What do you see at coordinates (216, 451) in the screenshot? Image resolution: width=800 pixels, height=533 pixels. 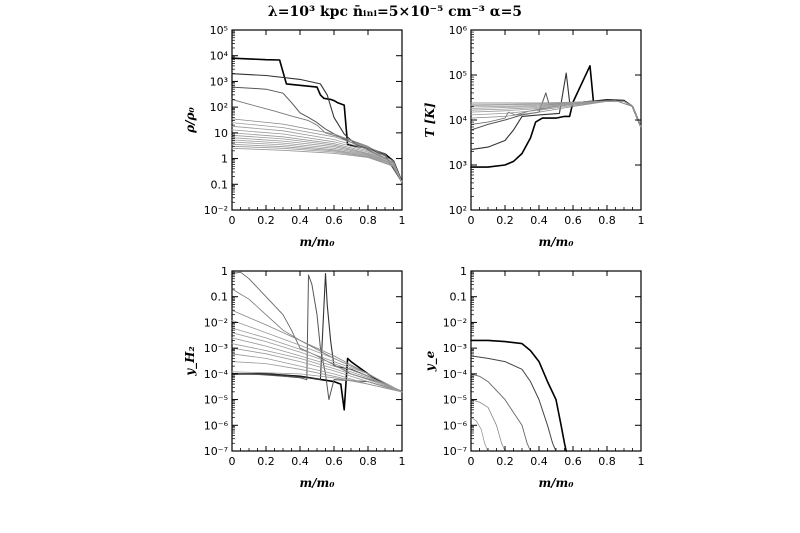 I see `h2-fraction-y-tick-label: 10⁻⁷` at bounding box center [216, 451].